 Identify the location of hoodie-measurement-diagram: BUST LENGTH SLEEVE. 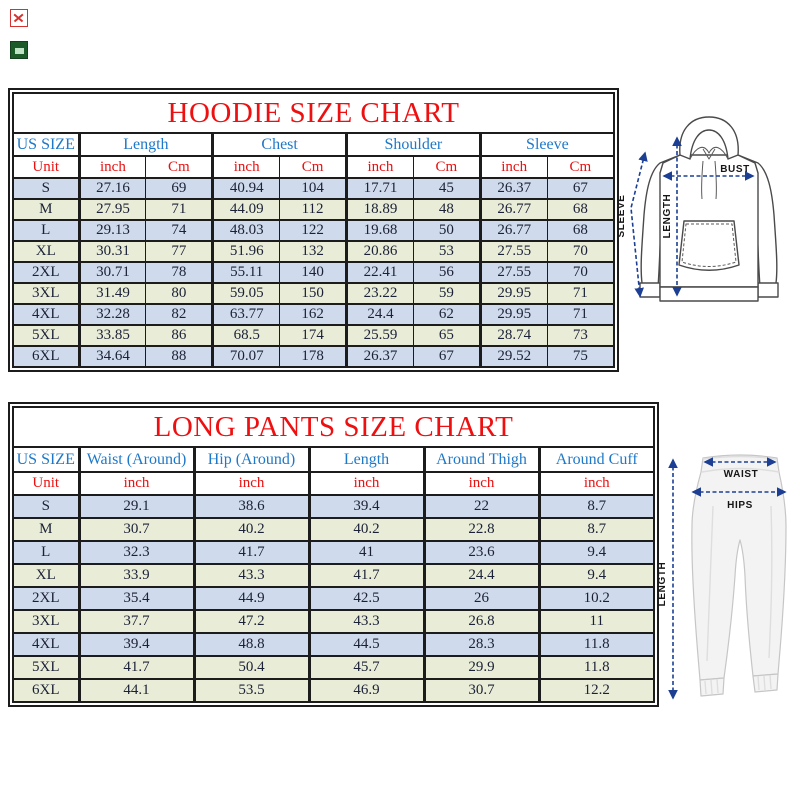
(708, 207).